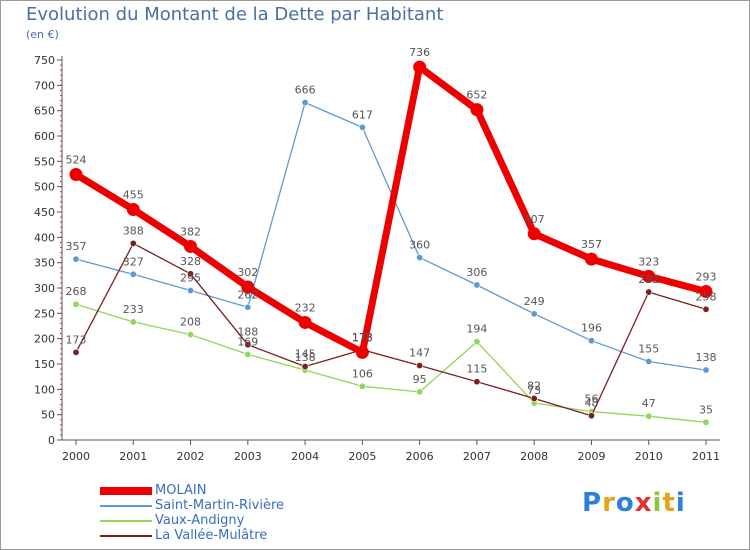  What do you see at coordinates (48, 415) in the screenshot?
I see `y-tick-label: 50` at bounding box center [48, 415].